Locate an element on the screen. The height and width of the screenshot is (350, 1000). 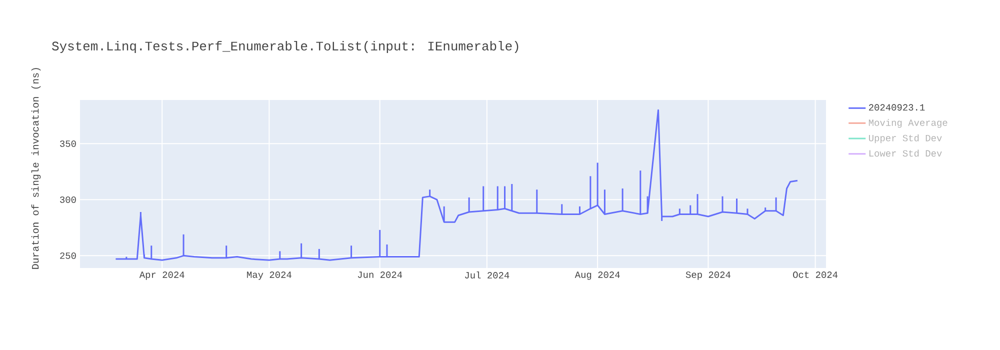
x-tick-label: Aug 2024 is located at coordinates (597, 276).